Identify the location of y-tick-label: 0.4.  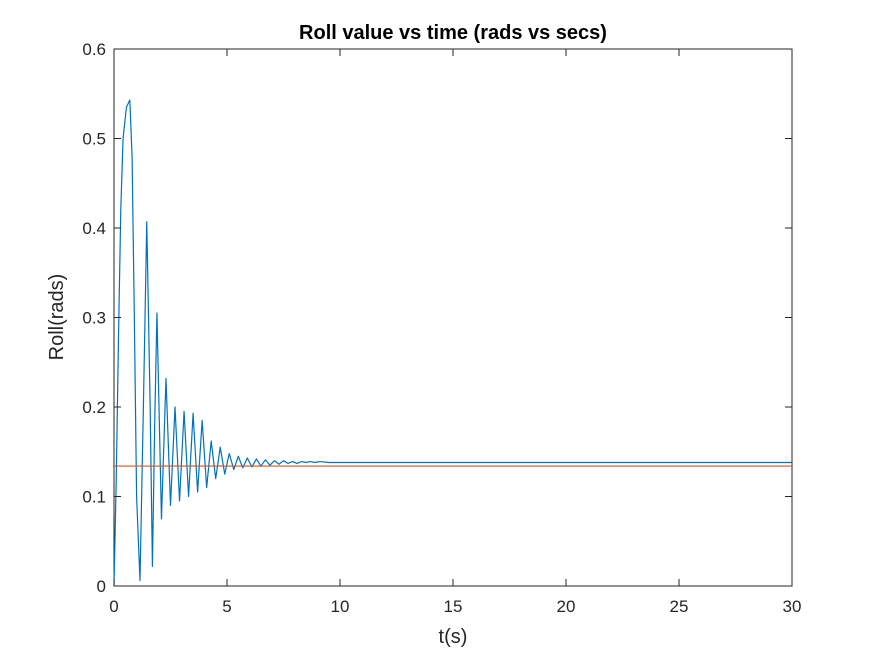
(94, 228).